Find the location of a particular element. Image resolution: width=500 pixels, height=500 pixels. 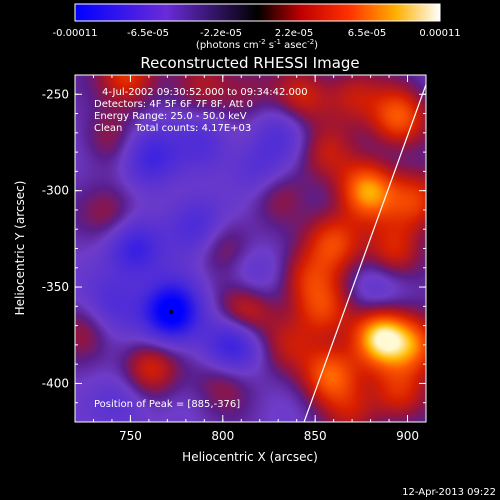

x-tick-label: 800 is located at coordinates (222, 436).